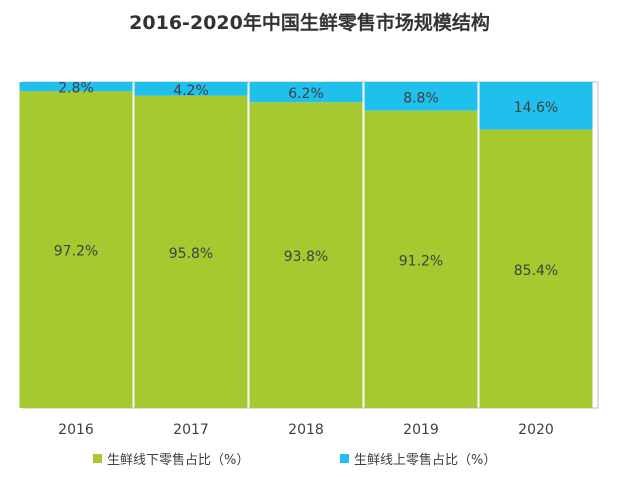  I want to click on bar-offline-2019, so click(421, 259).